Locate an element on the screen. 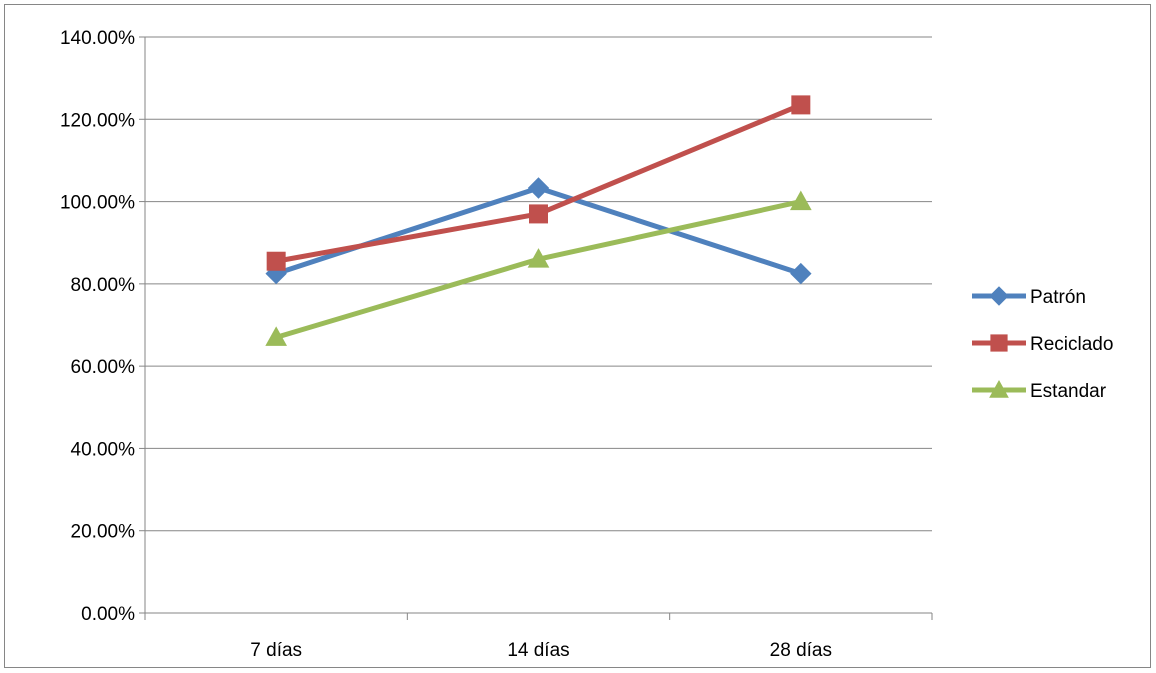 The width and height of the screenshot is (1156, 673). x-axis-tick-labels: 7 días 14 días 28 días is located at coordinates (541, 650).